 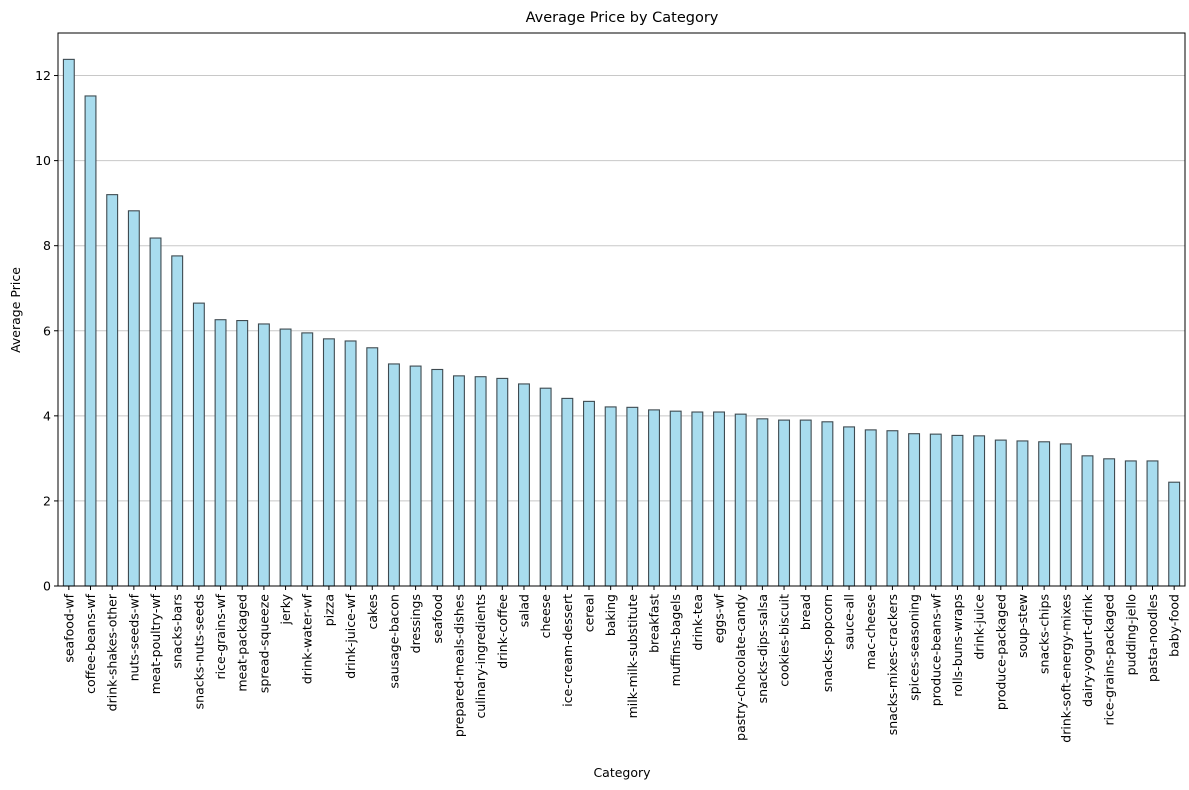 What do you see at coordinates (47, 415) in the screenshot?
I see `y-tick-label: 4` at bounding box center [47, 415].